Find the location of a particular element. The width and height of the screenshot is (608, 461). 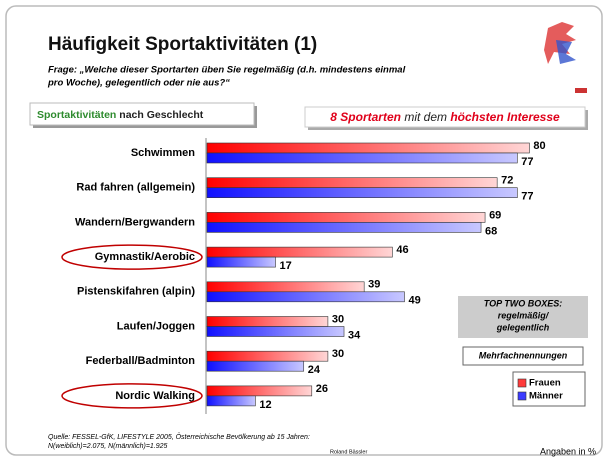

category-label: Rad fahren (allgemein) is located at coordinates (135, 188).